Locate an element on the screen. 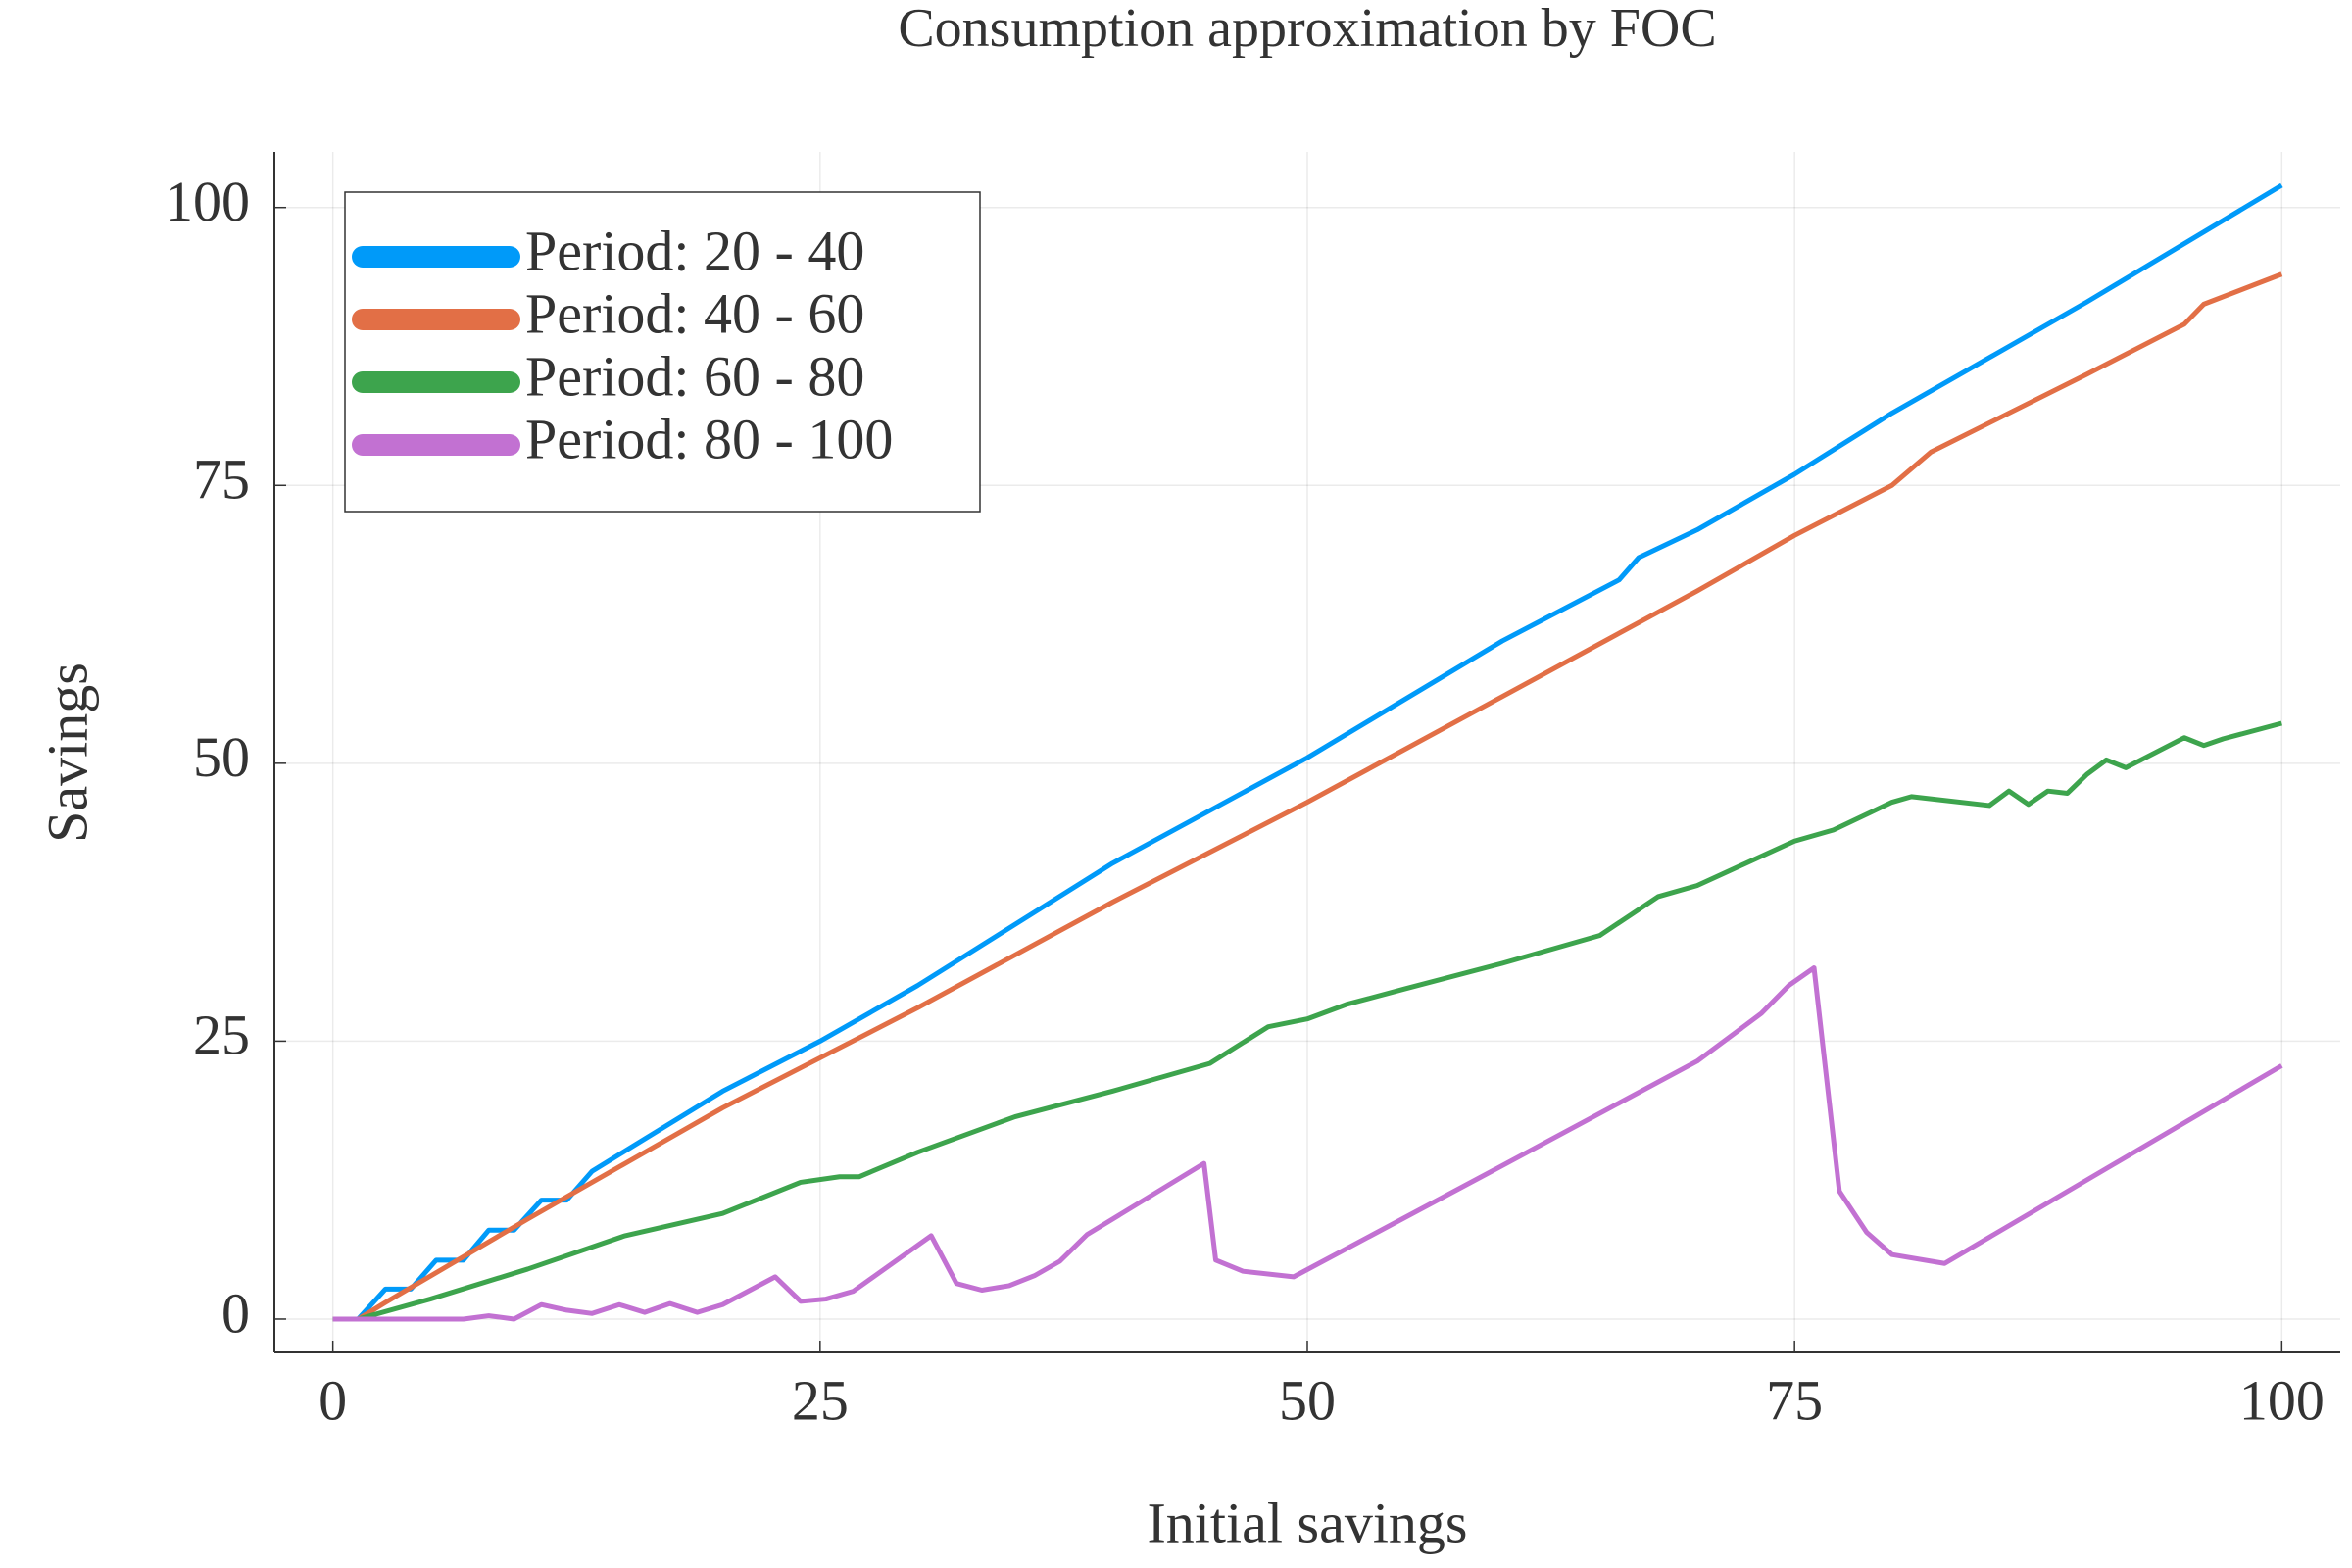 This screenshot has height=1568, width=2352. x-tick-label: 0 is located at coordinates (332, 1400).